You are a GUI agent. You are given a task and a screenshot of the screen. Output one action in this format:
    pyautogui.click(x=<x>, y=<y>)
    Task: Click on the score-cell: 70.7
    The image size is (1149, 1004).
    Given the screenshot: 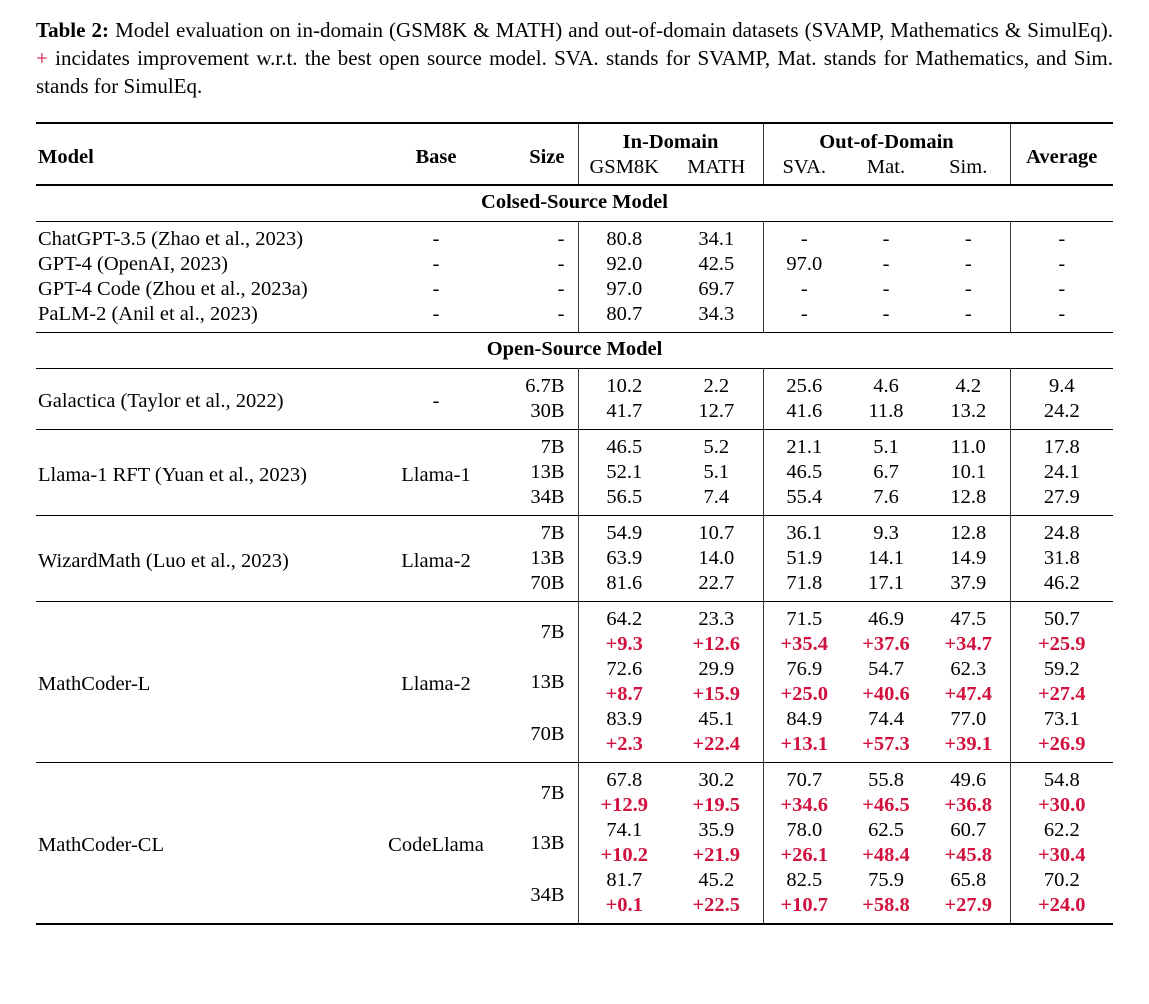 What is the action you would take?
    pyautogui.click(x=803, y=777)
    